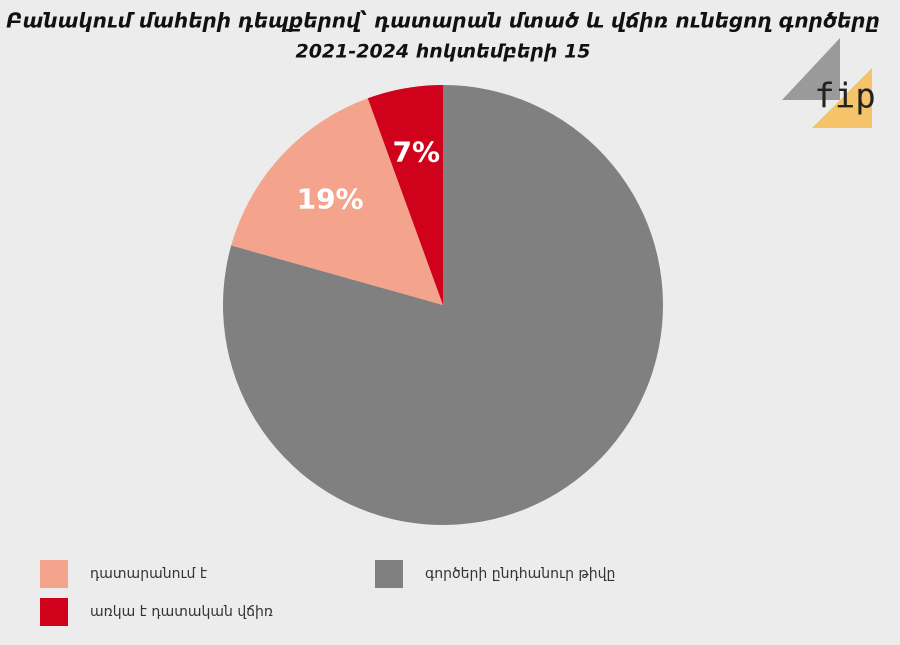 Image resolution: width=900 pixels, height=645 pixels. Describe the element at coordinates (148, 574) in the screenshot. I see `legend-label: դատարանում է` at that location.